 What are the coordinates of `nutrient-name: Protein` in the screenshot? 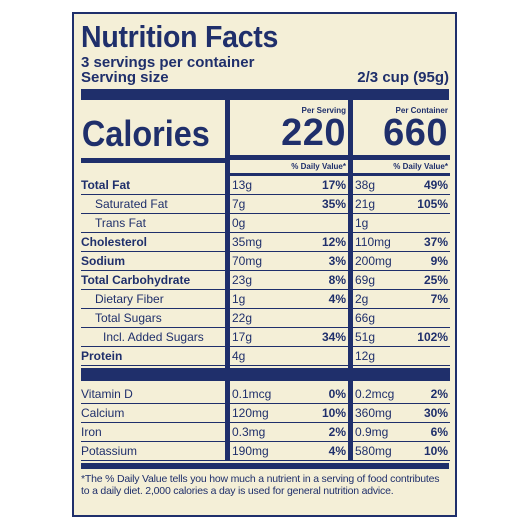 It's located at (153, 356).